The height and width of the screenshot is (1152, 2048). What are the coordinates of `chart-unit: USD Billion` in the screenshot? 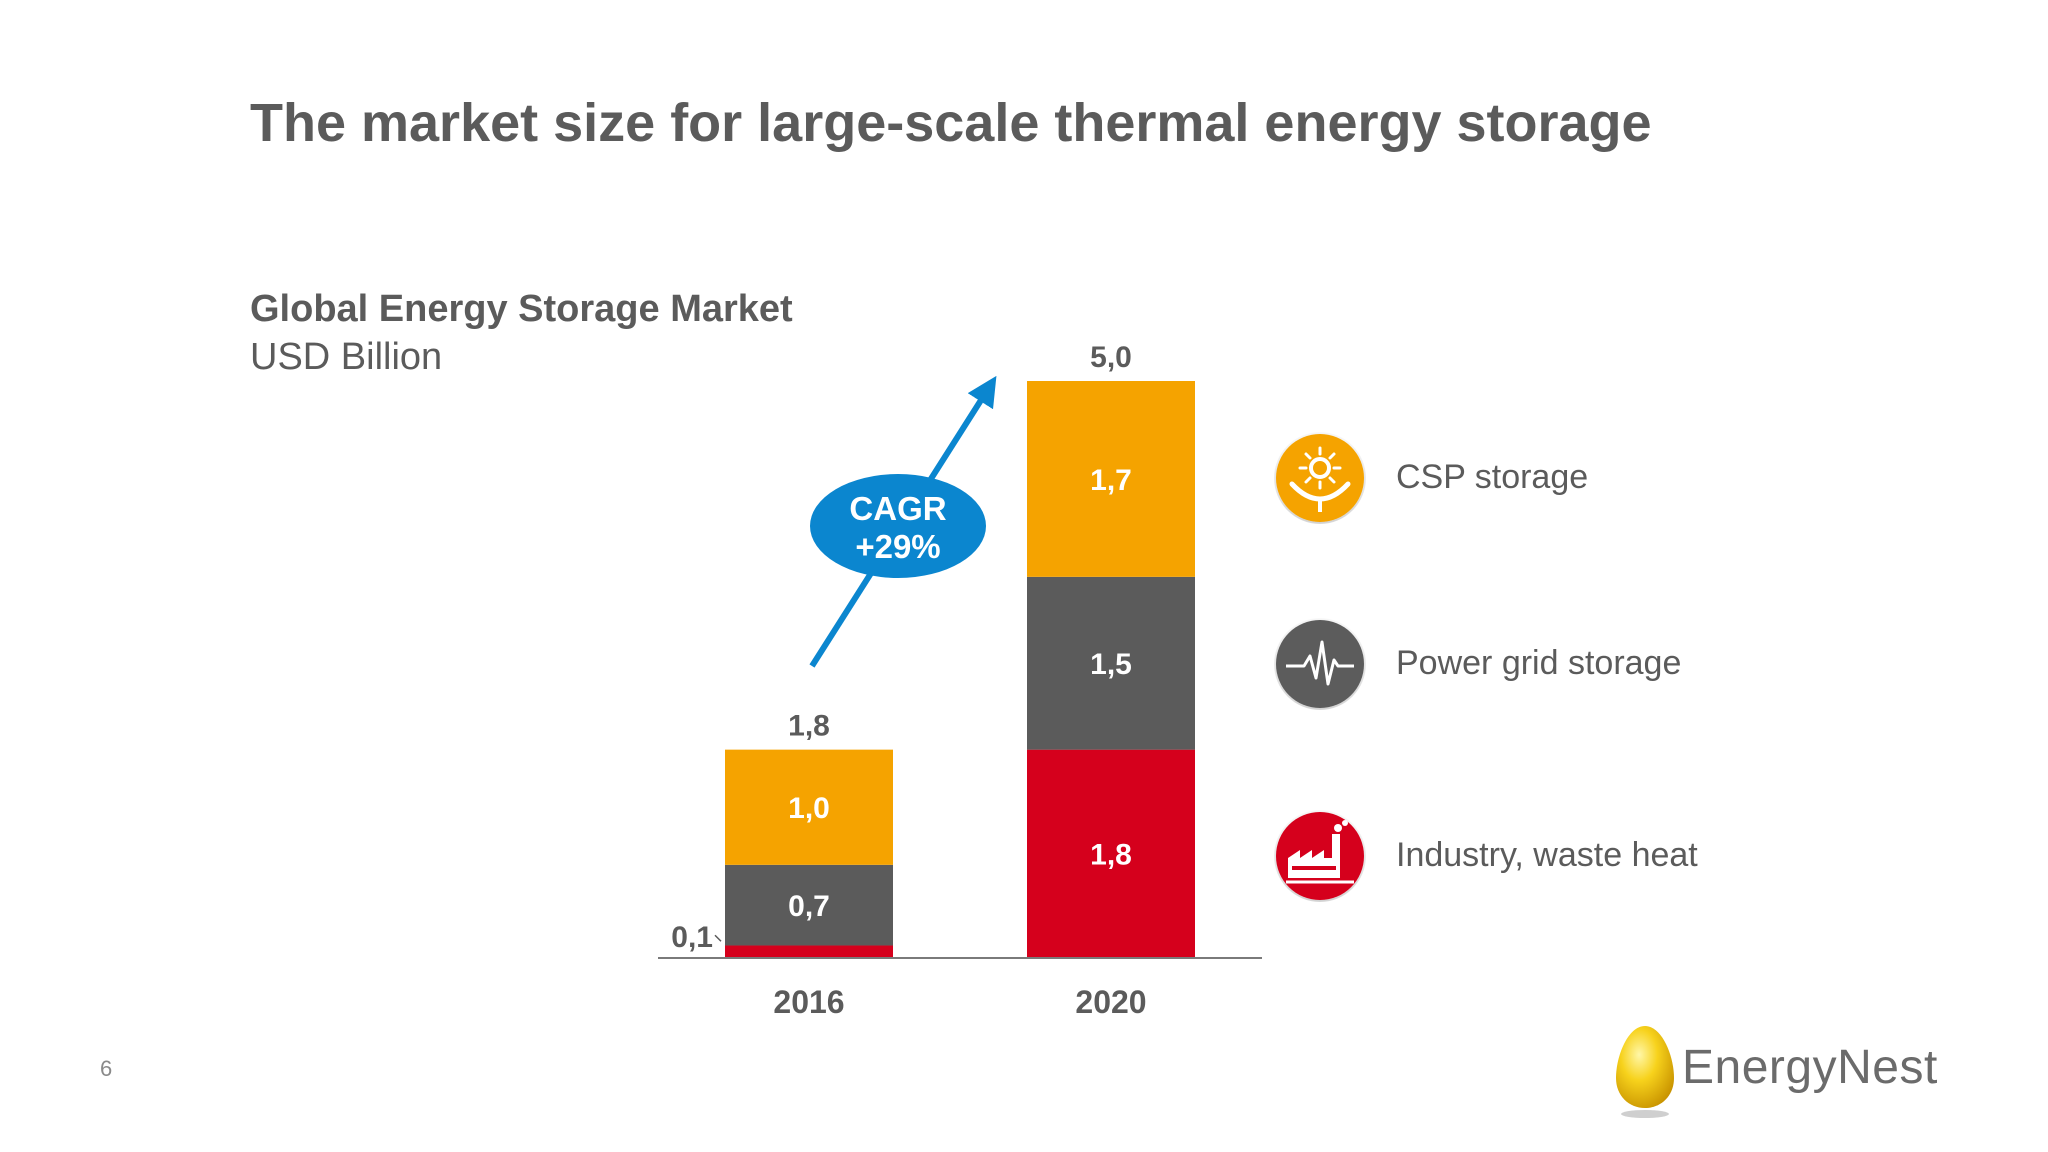 It's located at (346, 357).